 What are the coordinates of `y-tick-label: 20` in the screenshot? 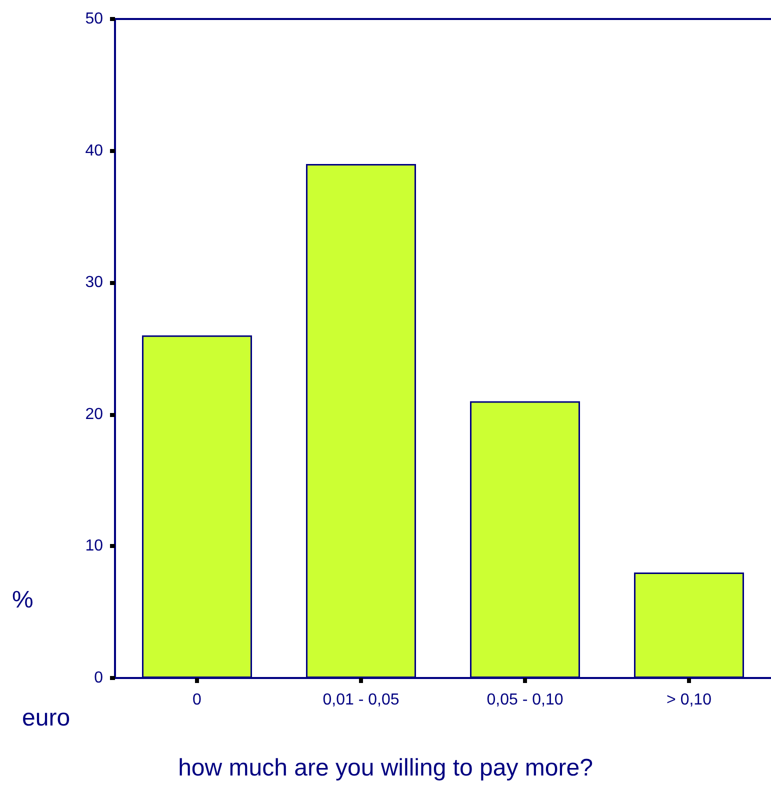 It's located at (94, 414).